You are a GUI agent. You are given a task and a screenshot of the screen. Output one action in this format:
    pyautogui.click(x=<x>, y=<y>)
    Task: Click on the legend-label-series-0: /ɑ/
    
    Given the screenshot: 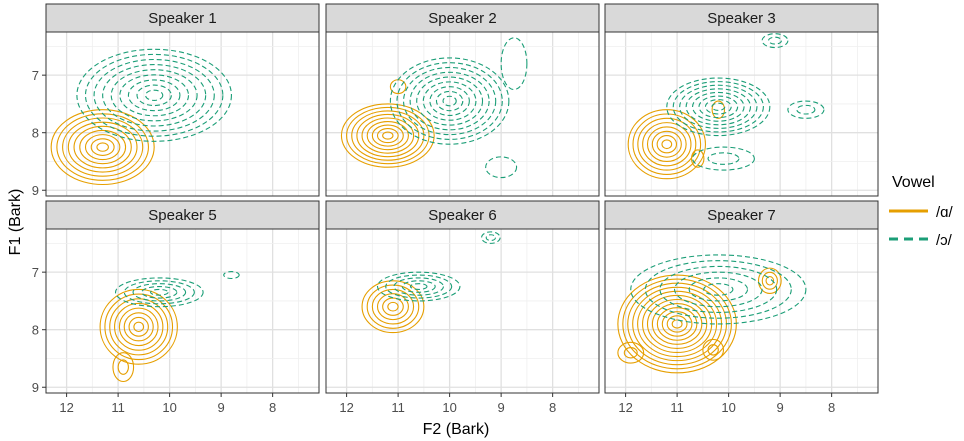 What is the action you would take?
    pyautogui.click(x=945, y=212)
    